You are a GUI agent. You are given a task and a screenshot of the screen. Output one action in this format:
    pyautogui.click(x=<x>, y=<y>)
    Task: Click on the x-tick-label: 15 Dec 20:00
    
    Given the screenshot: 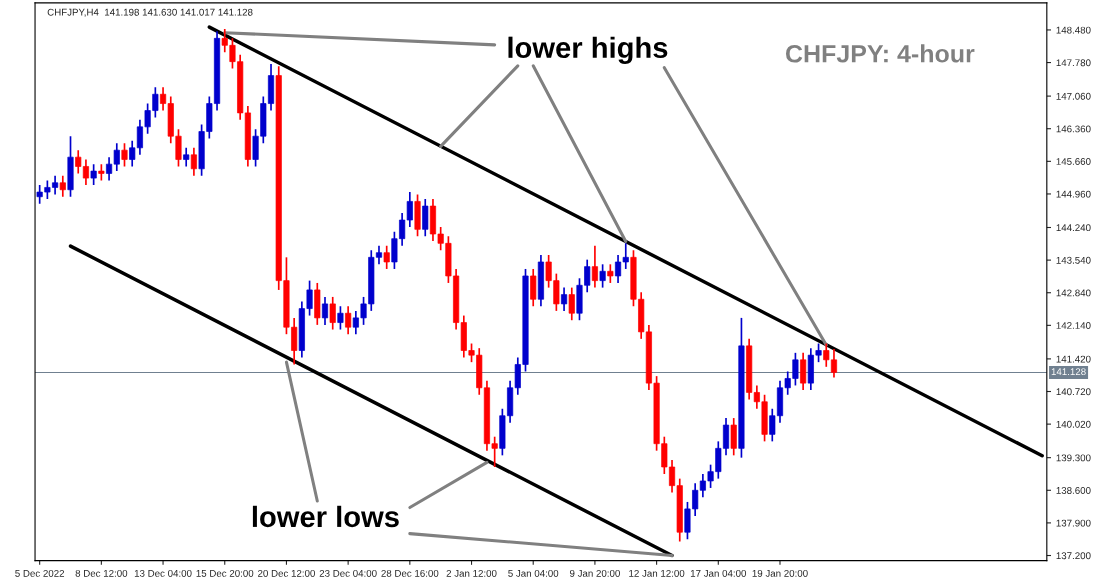 What is the action you would take?
    pyautogui.click(x=225, y=573)
    